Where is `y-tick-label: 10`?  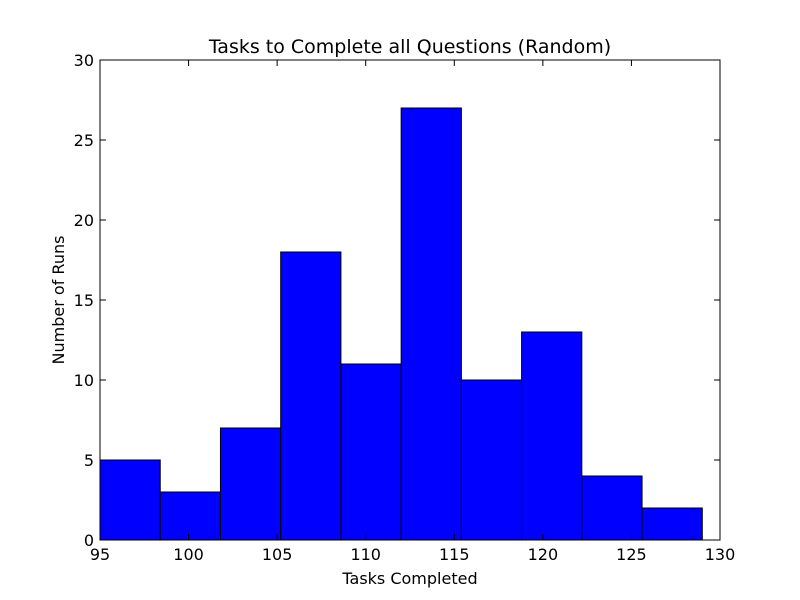
y-tick-label: 10 is located at coordinates (84, 380).